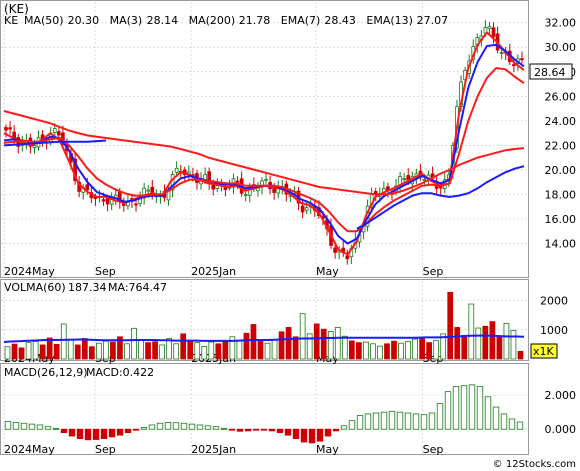 This screenshot has height=471, width=580. Describe the element at coordinates (561, 194) in the screenshot. I see `y-tick-label: 18.00` at that location.